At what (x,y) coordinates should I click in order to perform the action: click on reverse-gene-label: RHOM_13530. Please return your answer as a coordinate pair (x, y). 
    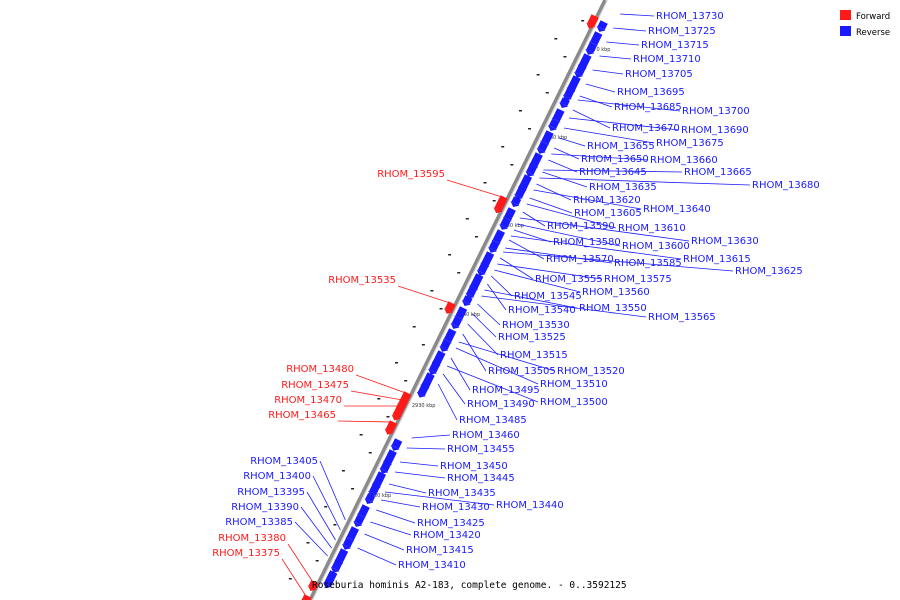
    Looking at the image, I should click on (536, 325).